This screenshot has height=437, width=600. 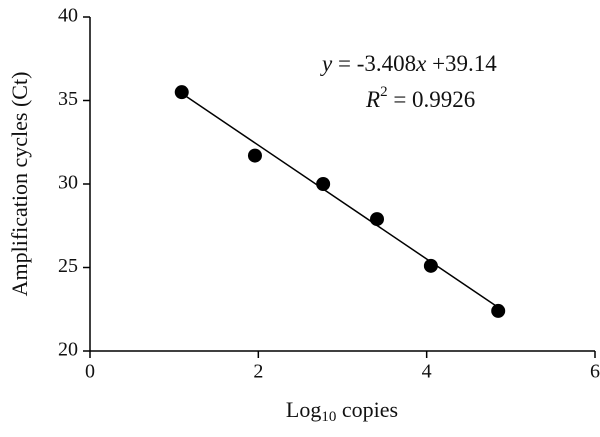 I want to click on equation: y = -3.408x +39.14, so click(x=408, y=63).